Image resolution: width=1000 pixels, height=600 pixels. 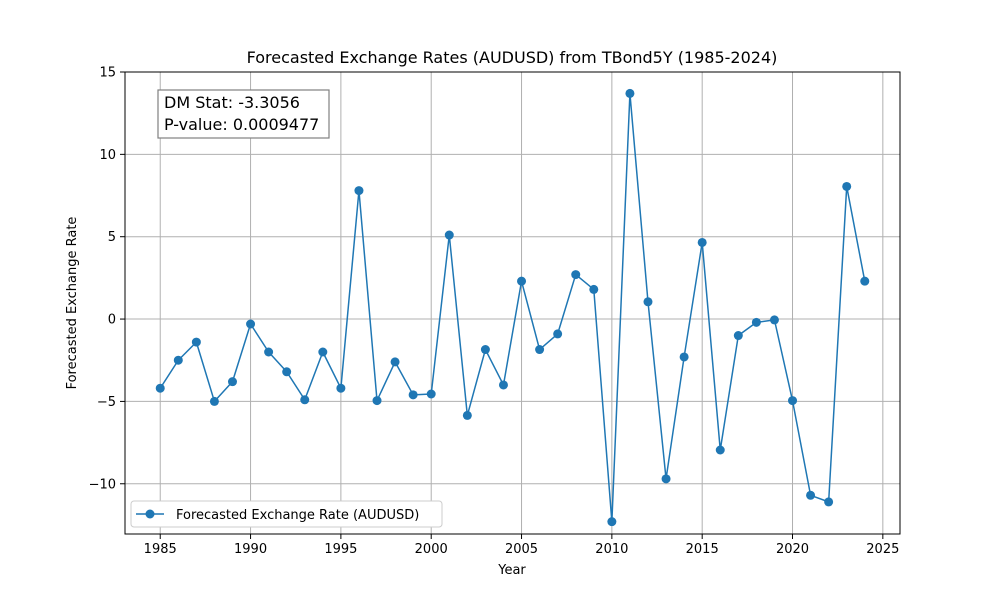 What do you see at coordinates (102, 484) in the screenshot?
I see `y-tick-label: −10` at bounding box center [102, 484].